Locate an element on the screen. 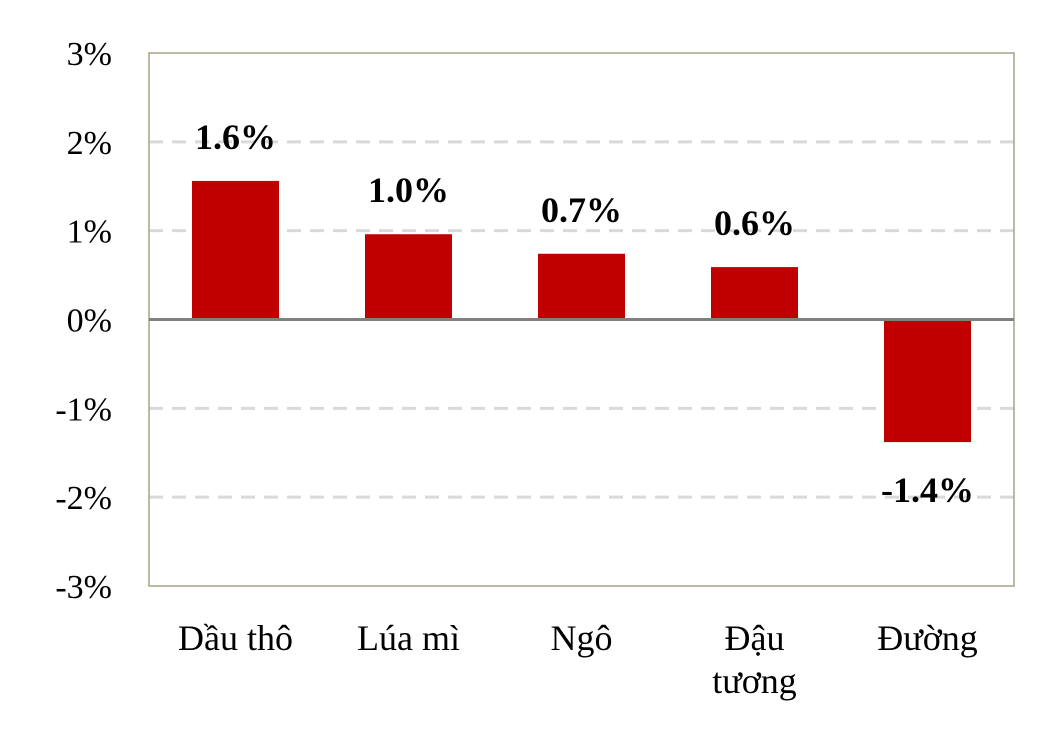 This screenshot has width=1046, height=746. y-tick-label-5: -2% is located at coordinates (83, 498).